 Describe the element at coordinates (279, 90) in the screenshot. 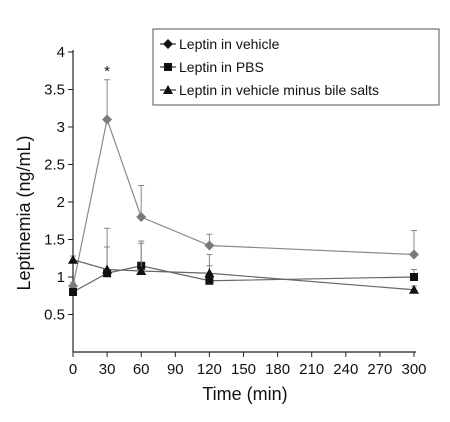

I see `legend-label: Leptin in vehicle minus bile salts` at that location.